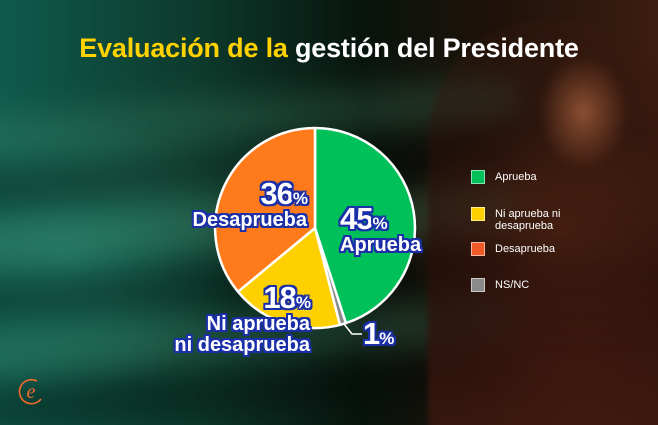 The image size is (658, 425). I want to click on pct-value: 45, so click(356, 218).